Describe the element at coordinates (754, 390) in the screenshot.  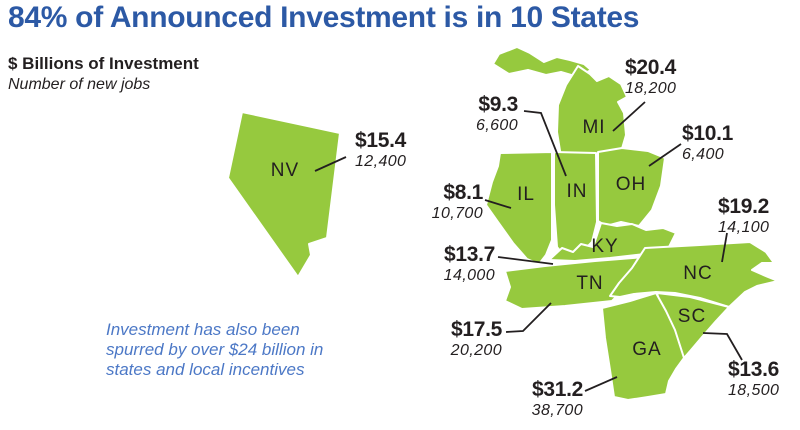
I see `jobs-value-sc: 18,500` at that location.